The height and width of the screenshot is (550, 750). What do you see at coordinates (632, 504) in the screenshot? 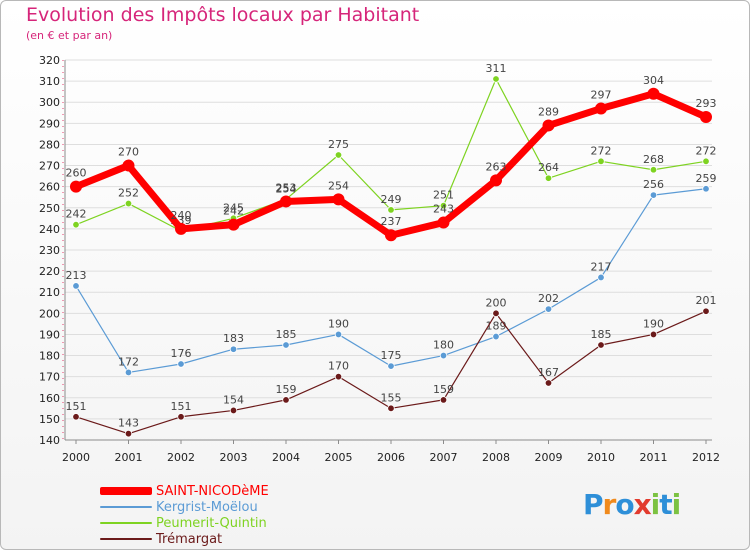
I see `proxiti-logo: Proxiti` at bounding box center [632, 504].